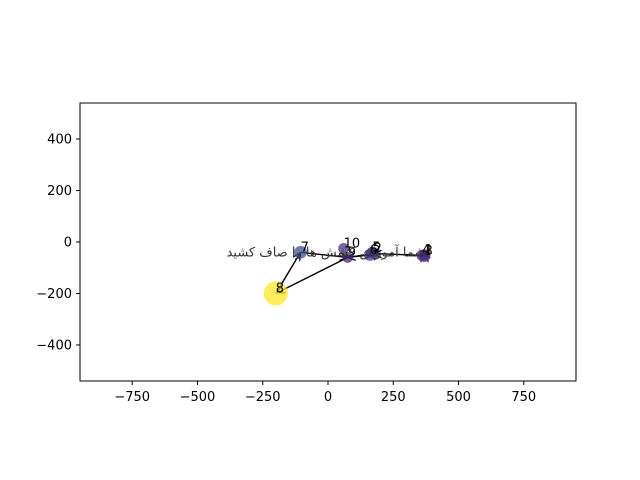 The image size is (640, 480). I want to click on x-tick-label: 500, so click(458, 397).